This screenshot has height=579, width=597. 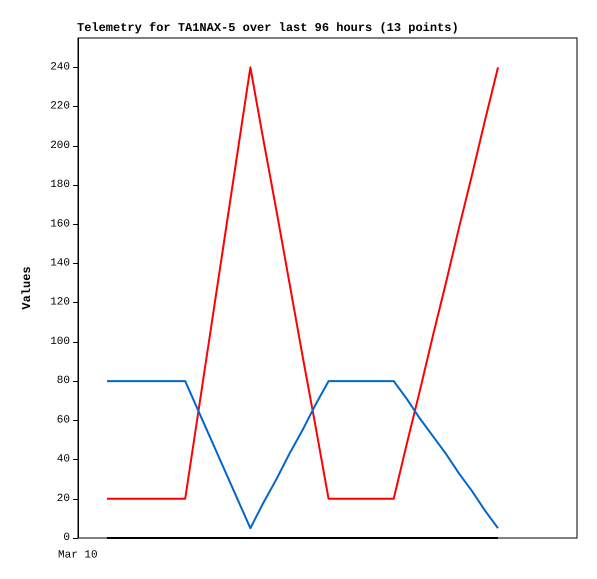 I want to click on chart-title: Telemetry for TA1NAX-5 over last 96 hours (13 points), so click(x=268, y=28).